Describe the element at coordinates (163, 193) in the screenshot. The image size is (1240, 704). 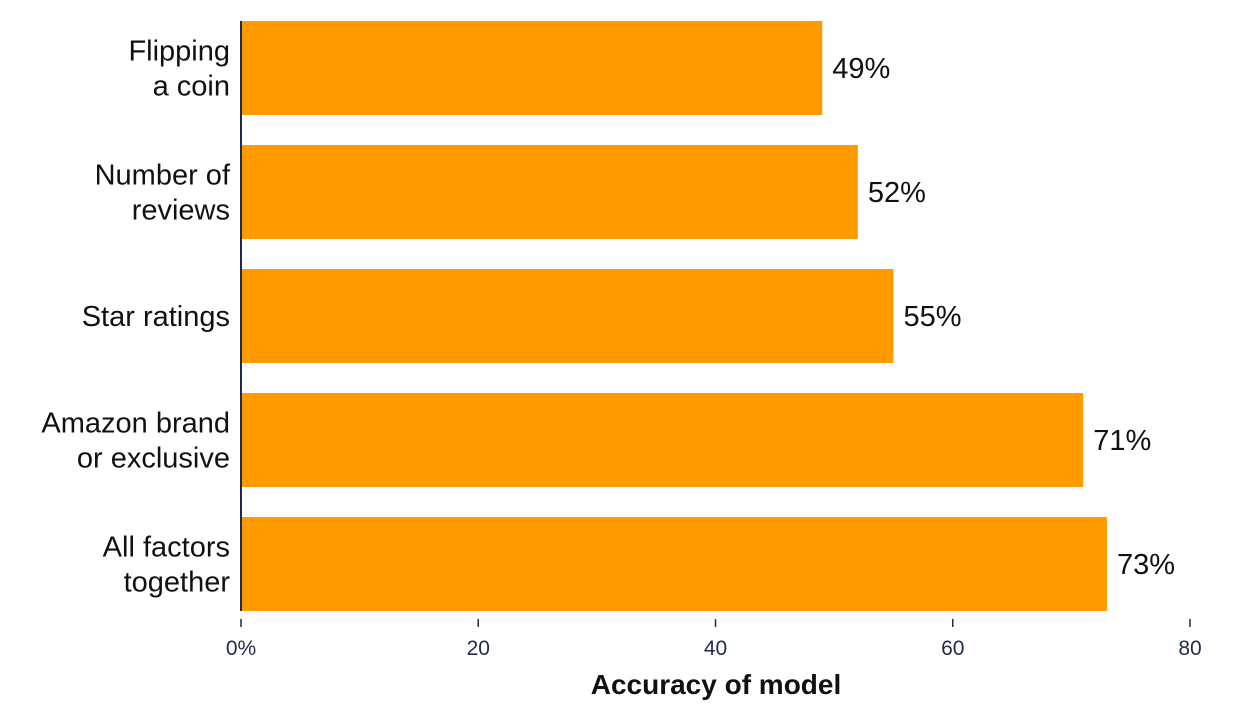
I see `category-label: Number of reviews` at that location.